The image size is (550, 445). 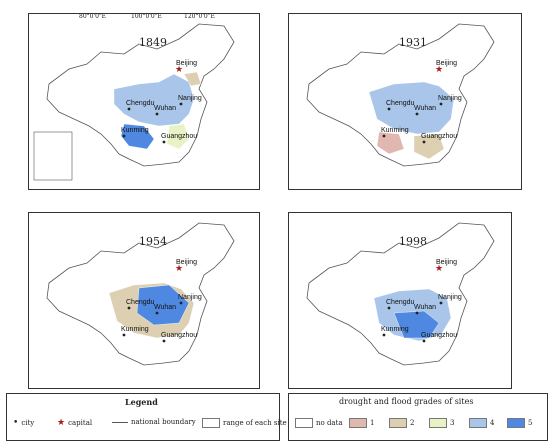 What do you see at coordinates (452, 423) in the screenshot?
I see `grade-3-label: 3` at bounding box center [452, 423].